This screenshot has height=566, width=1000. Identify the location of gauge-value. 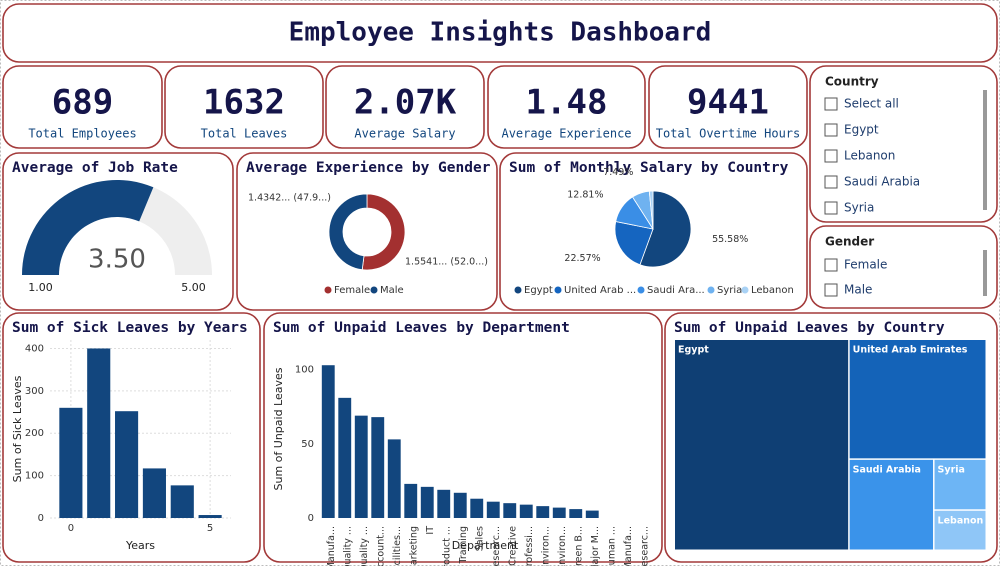
(88, 227).